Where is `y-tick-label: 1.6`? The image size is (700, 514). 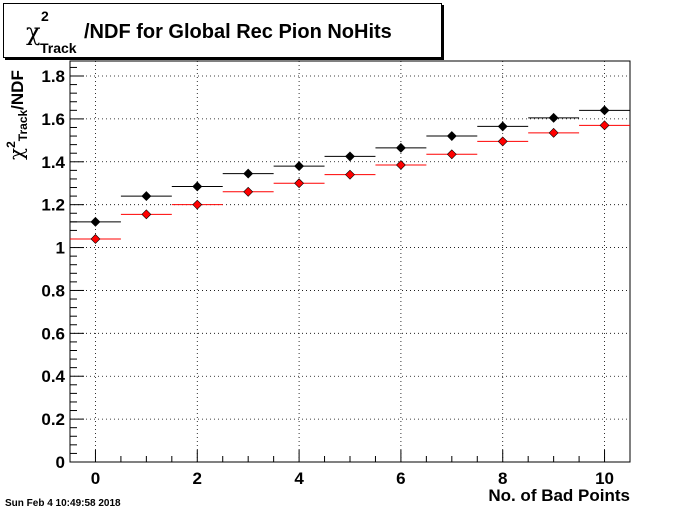
y-tick-label: 1.6 is located at coordinates (53, 119).